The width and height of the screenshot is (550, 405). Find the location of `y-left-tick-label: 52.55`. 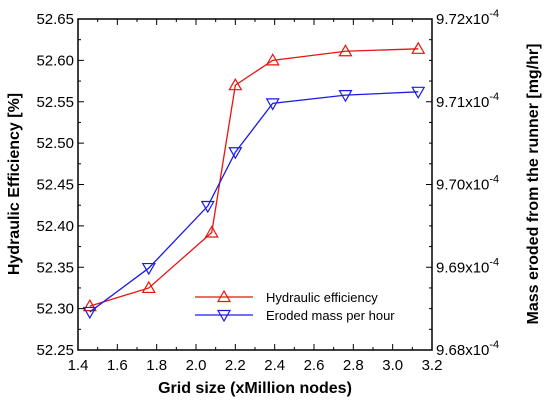

y-left-tick-label: 52.55 is located at coordinates (55, 102).